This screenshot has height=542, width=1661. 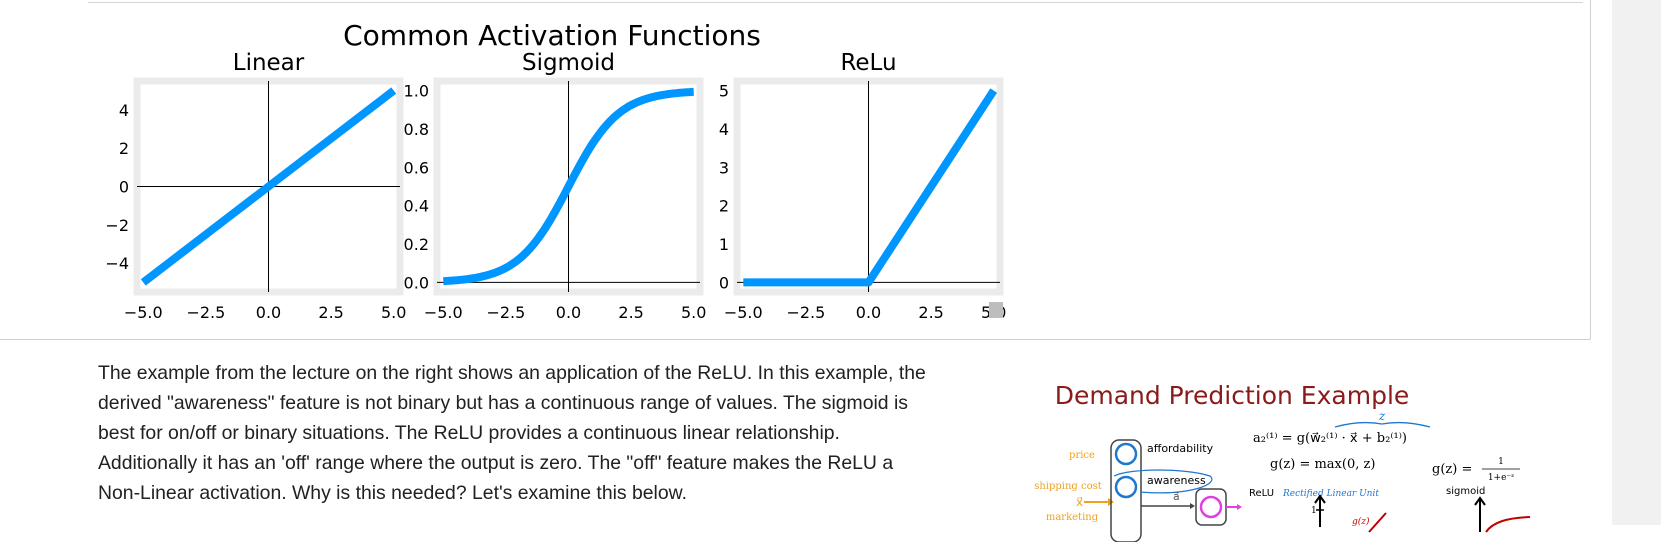 I want to click on subplot-title: Linear, so click(x=269, y=63).